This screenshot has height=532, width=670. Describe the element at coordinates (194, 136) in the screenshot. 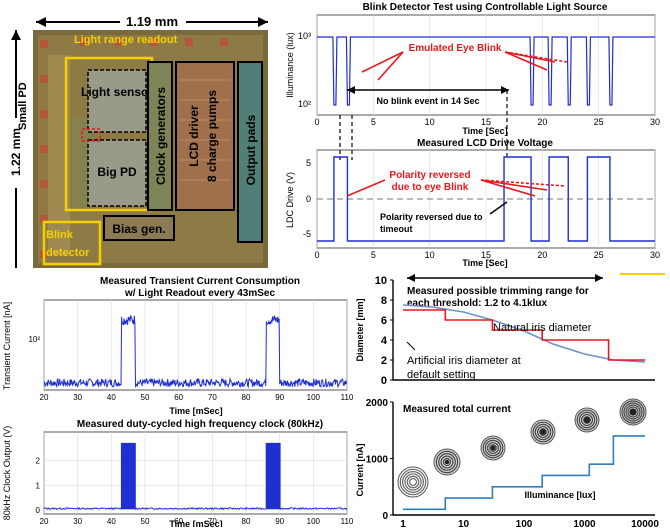

I see `lcd-driver-label: LCD driver` at that location.